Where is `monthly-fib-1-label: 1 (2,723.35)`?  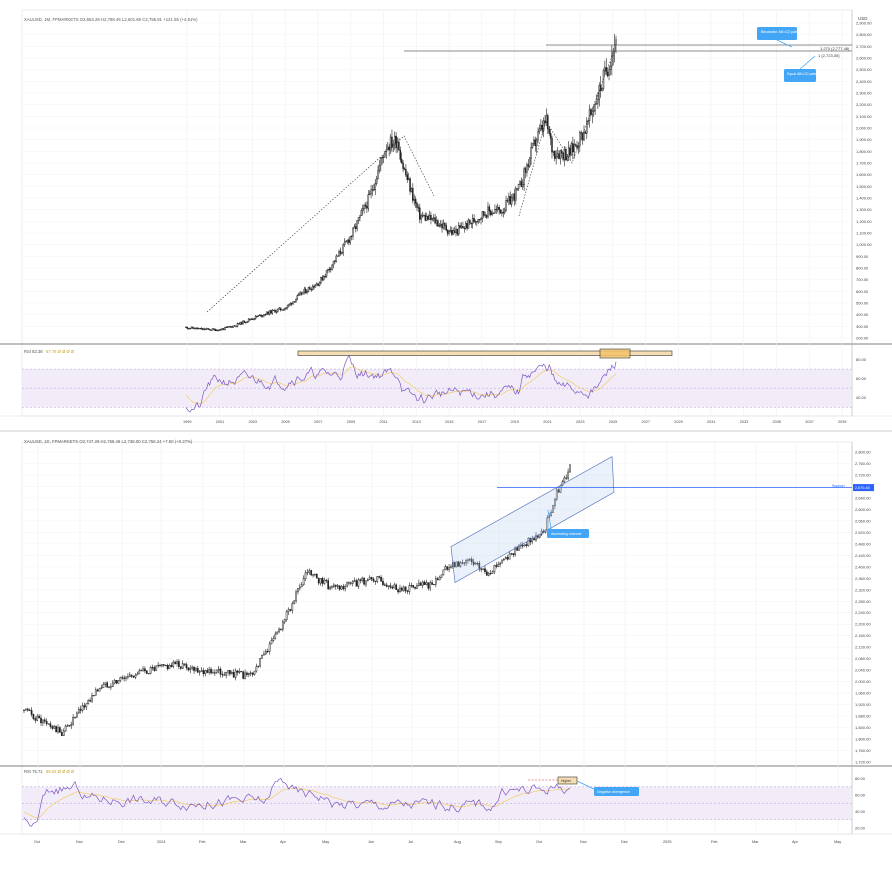 monthly-fib-1-label: 1 (2,723.35) is located at coordinates (829, 55).